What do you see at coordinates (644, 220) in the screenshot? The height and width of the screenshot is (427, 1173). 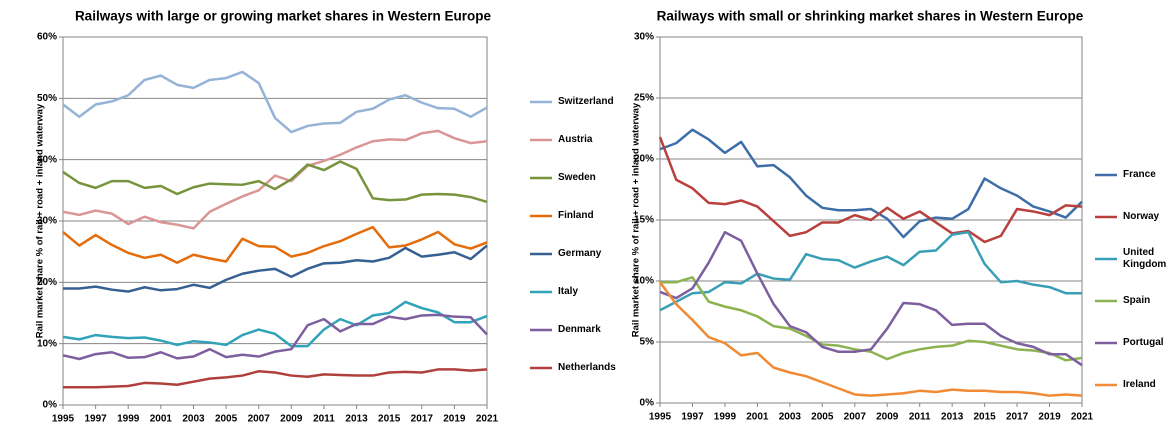 I see `y-tick-label: 15%` at bounding box center [644, 220].